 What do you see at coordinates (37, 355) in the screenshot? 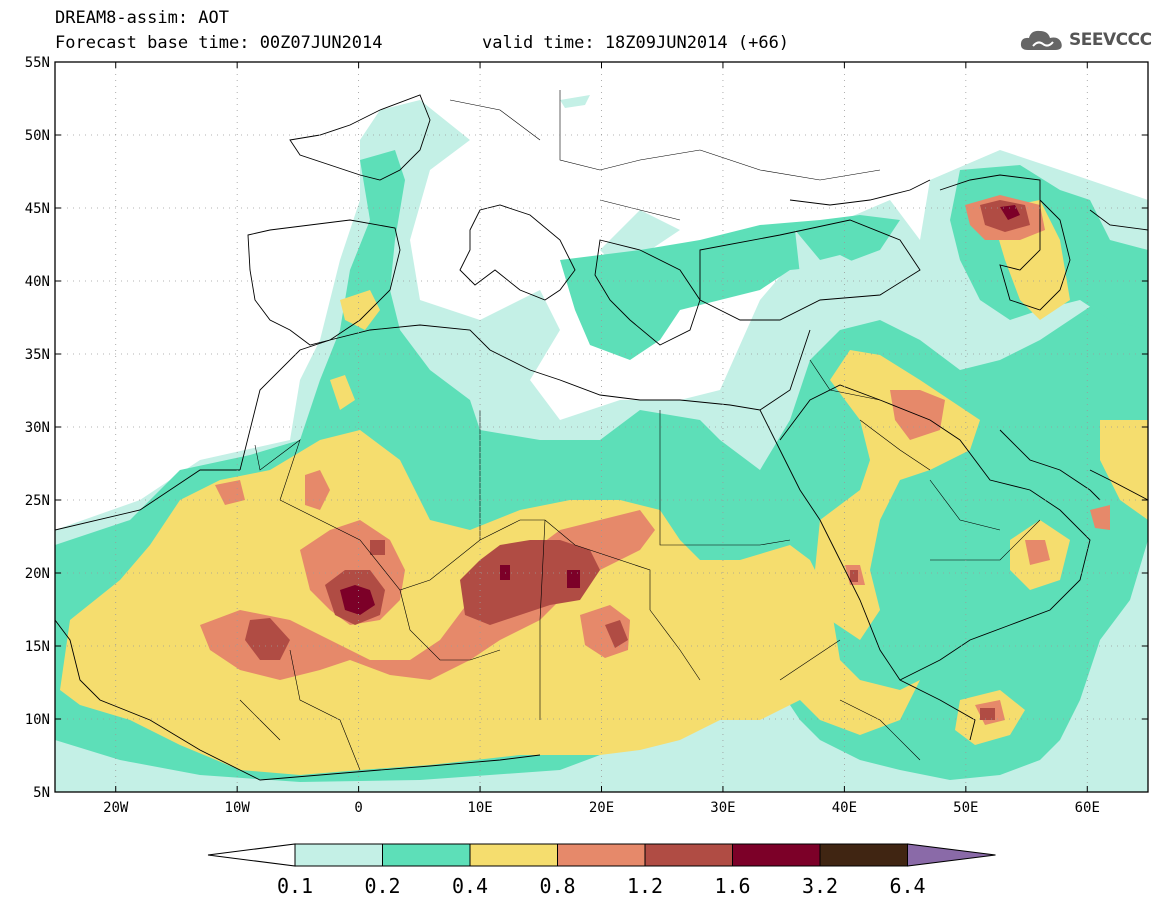
I see `lat-tick-label: 35N` at bounding box center [37, 355].